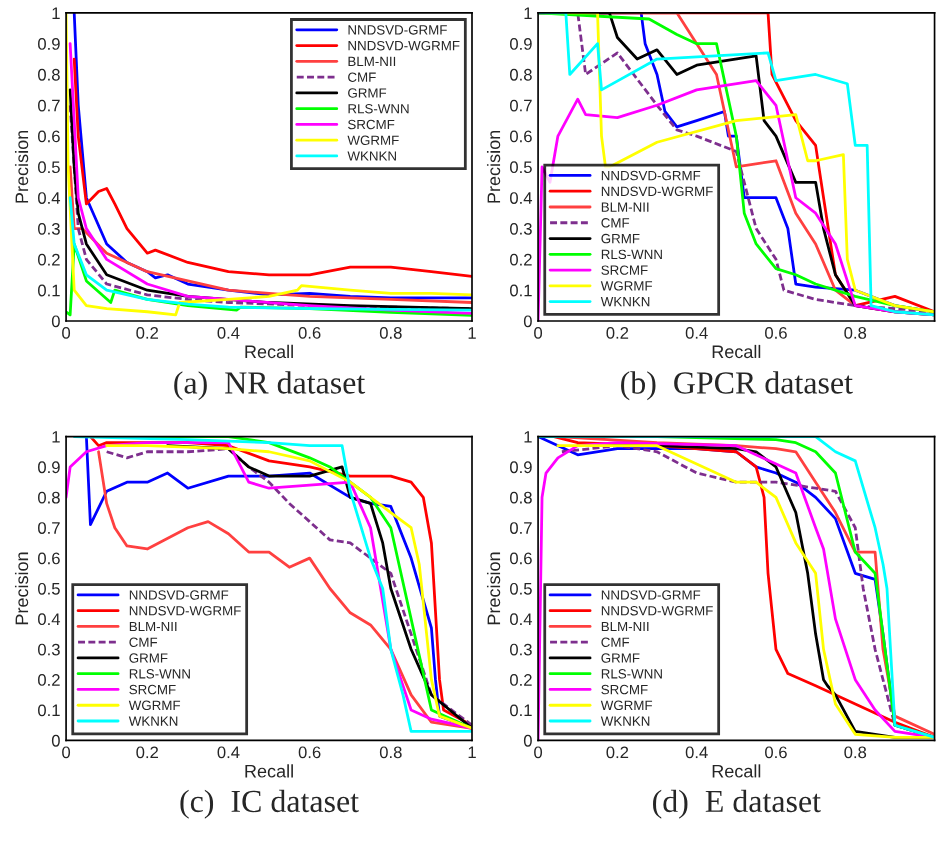  Describe the element at coordinates (269, 804) in the screenshot. I see `text: (c) IC dataset` at that location.